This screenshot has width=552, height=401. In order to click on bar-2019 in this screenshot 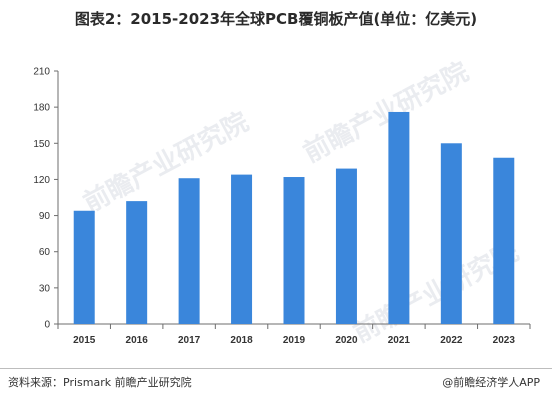, I will do `click(294, 250)`.